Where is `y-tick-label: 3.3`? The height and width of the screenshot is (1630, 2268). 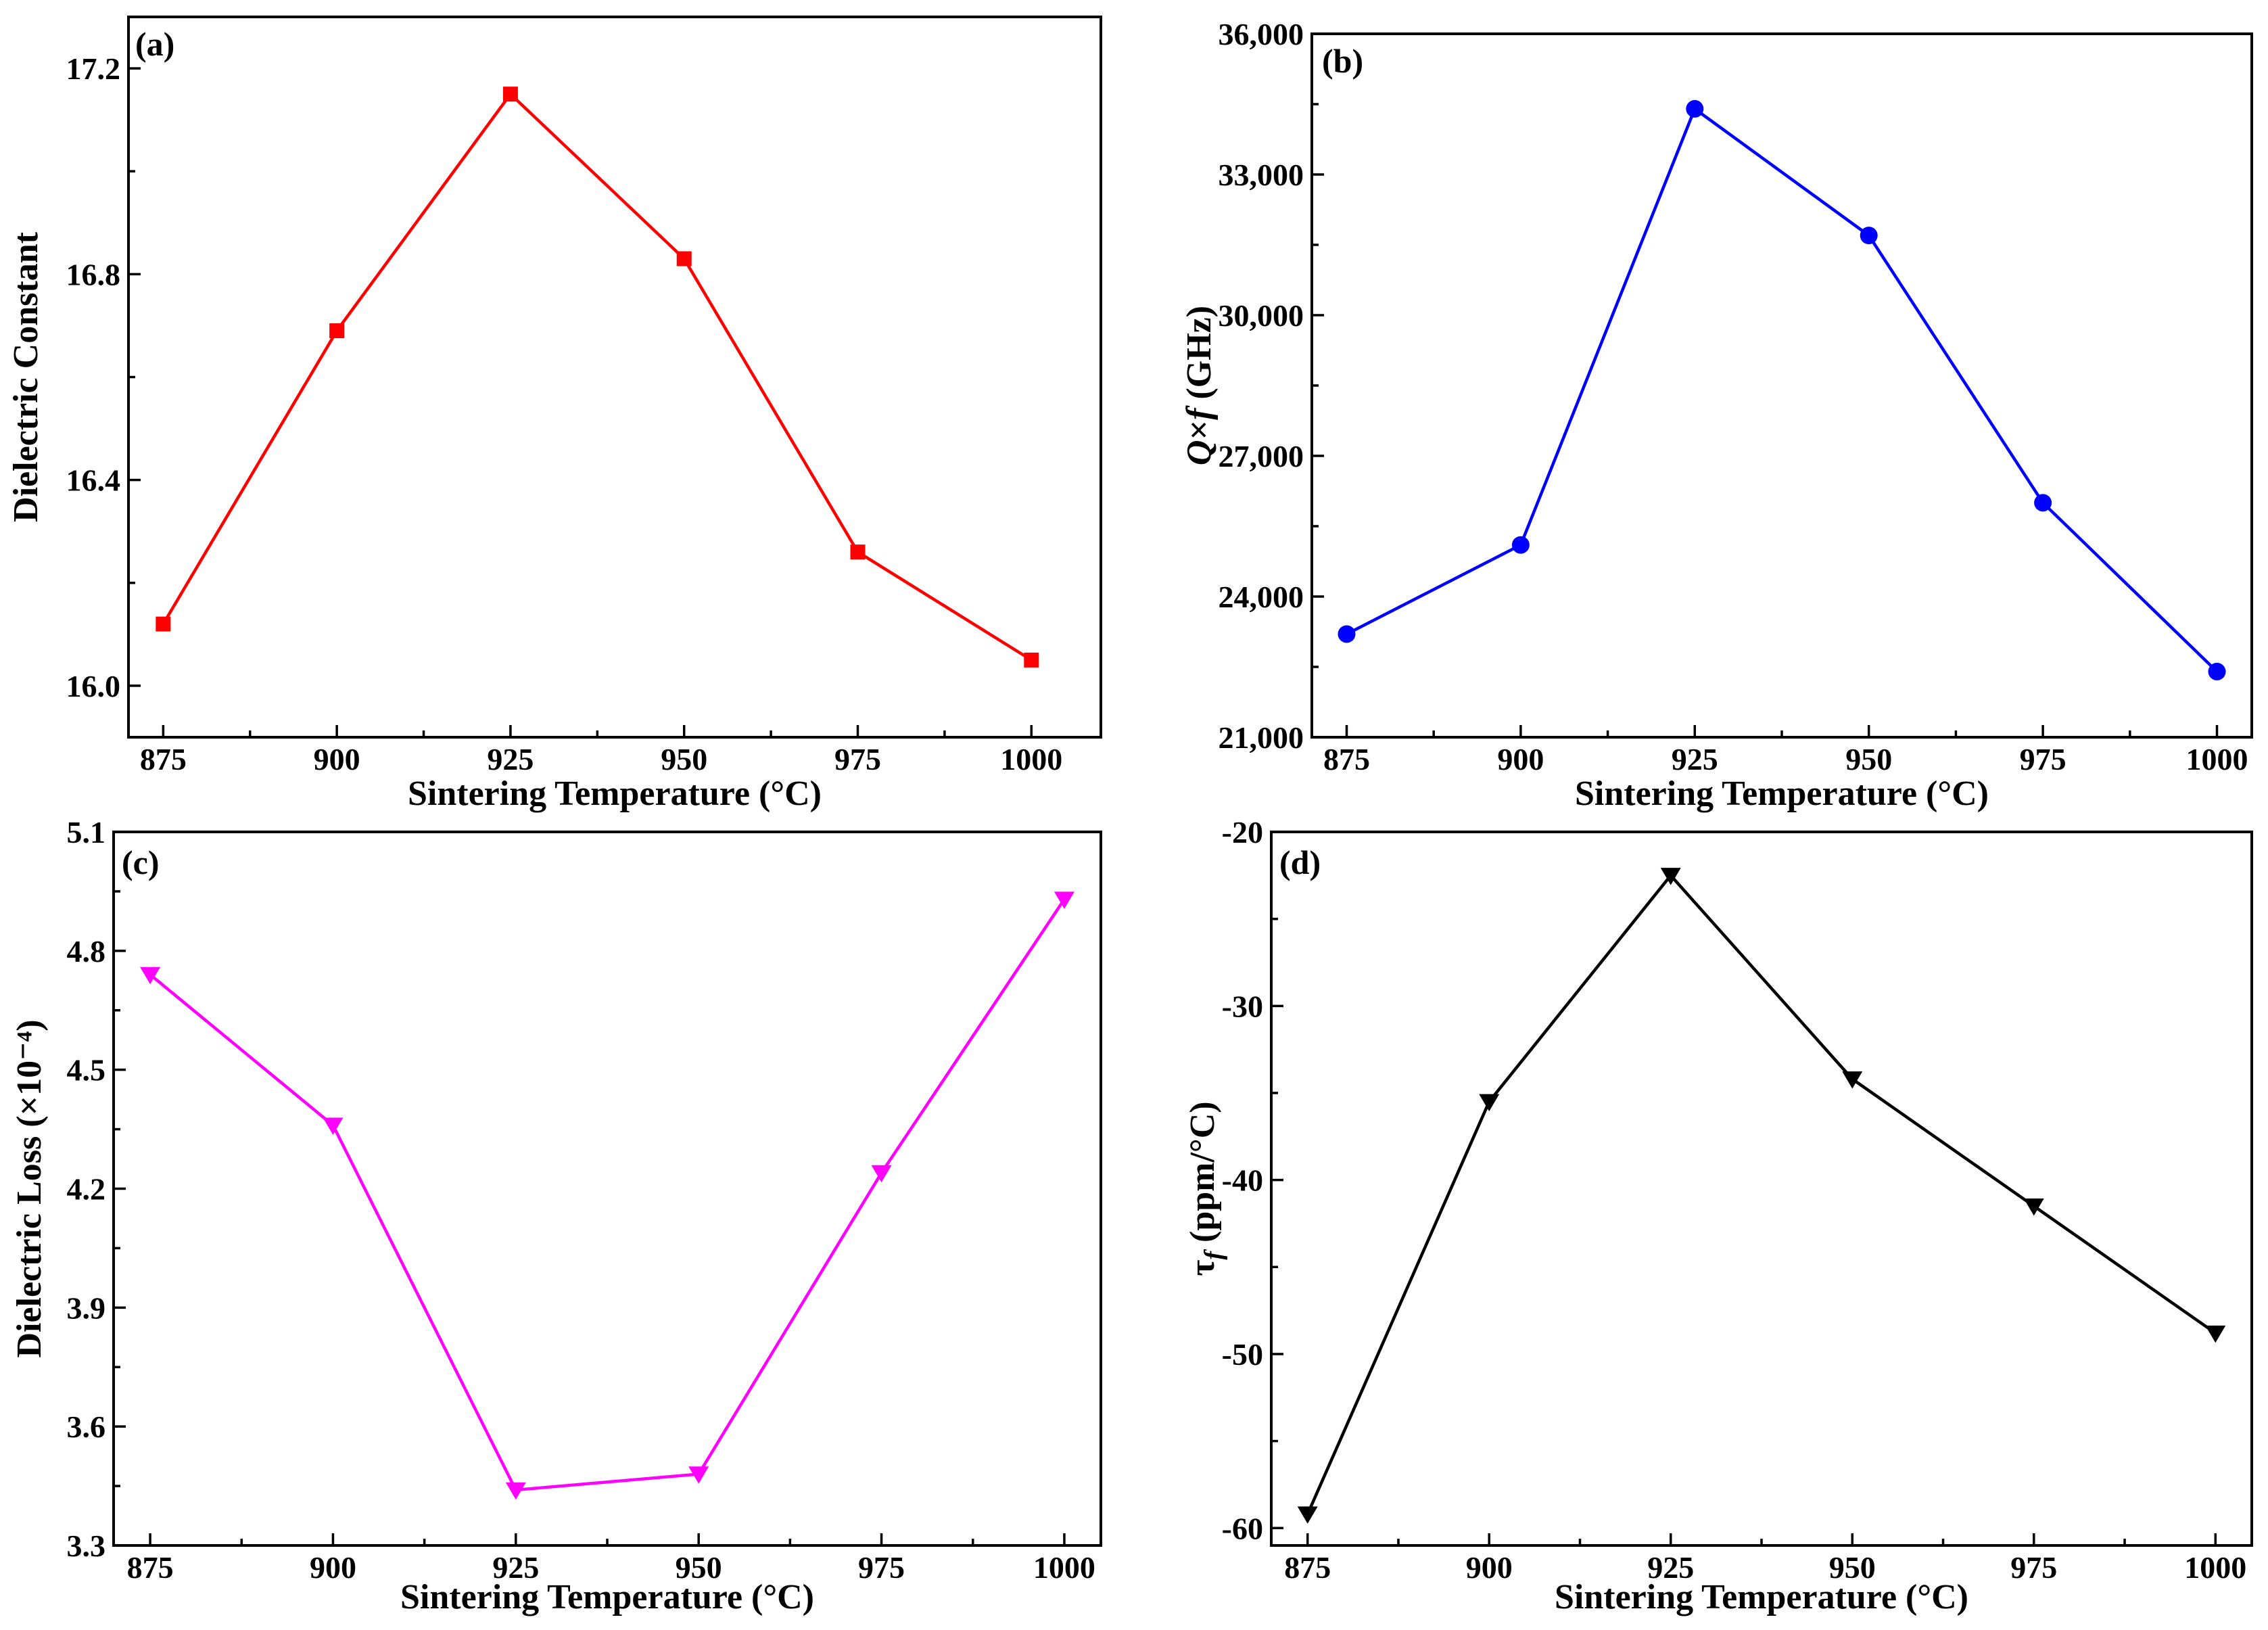
y-tick-label: 3.3 is located at coordinates (86, 1546).